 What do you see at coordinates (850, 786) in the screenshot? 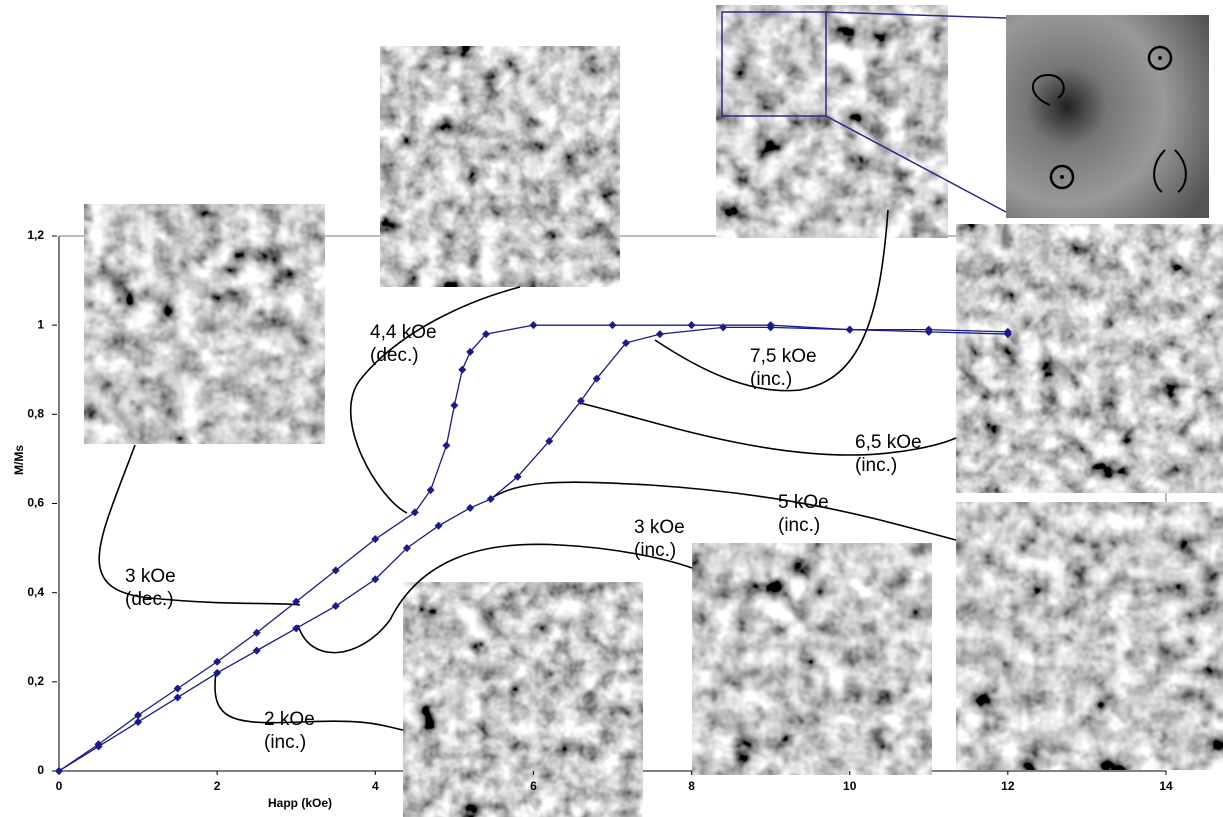
I see `x-tick-label: 10` at bounding box center [850, 786].